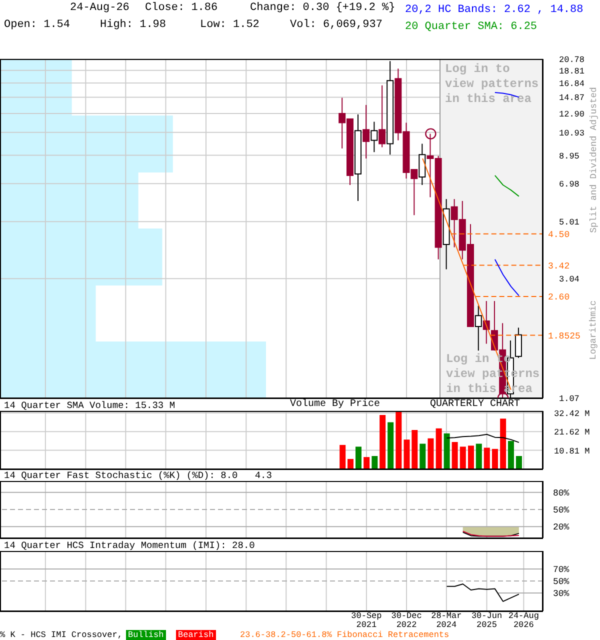  I want to click on text: Low: 1.52, so click(230, 25).